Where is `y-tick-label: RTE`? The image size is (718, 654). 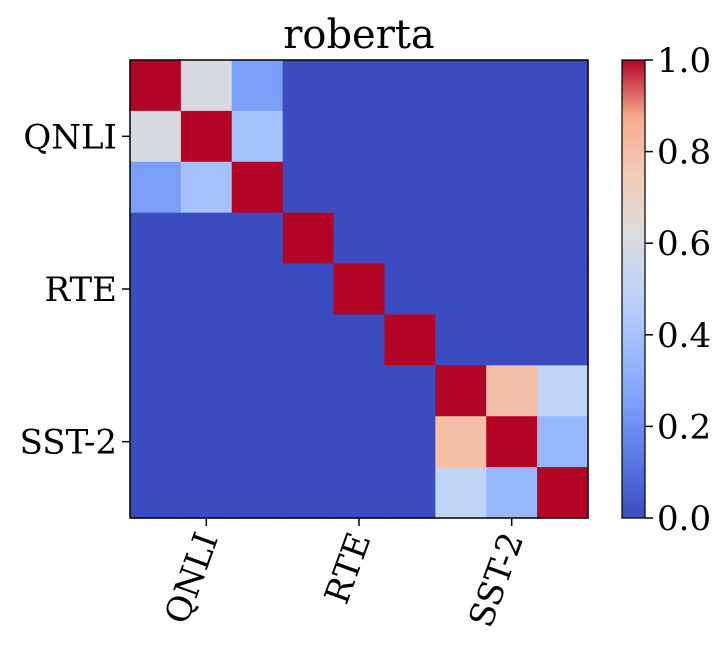
y-tick-label: RTE is located at coordinates (81, 290).